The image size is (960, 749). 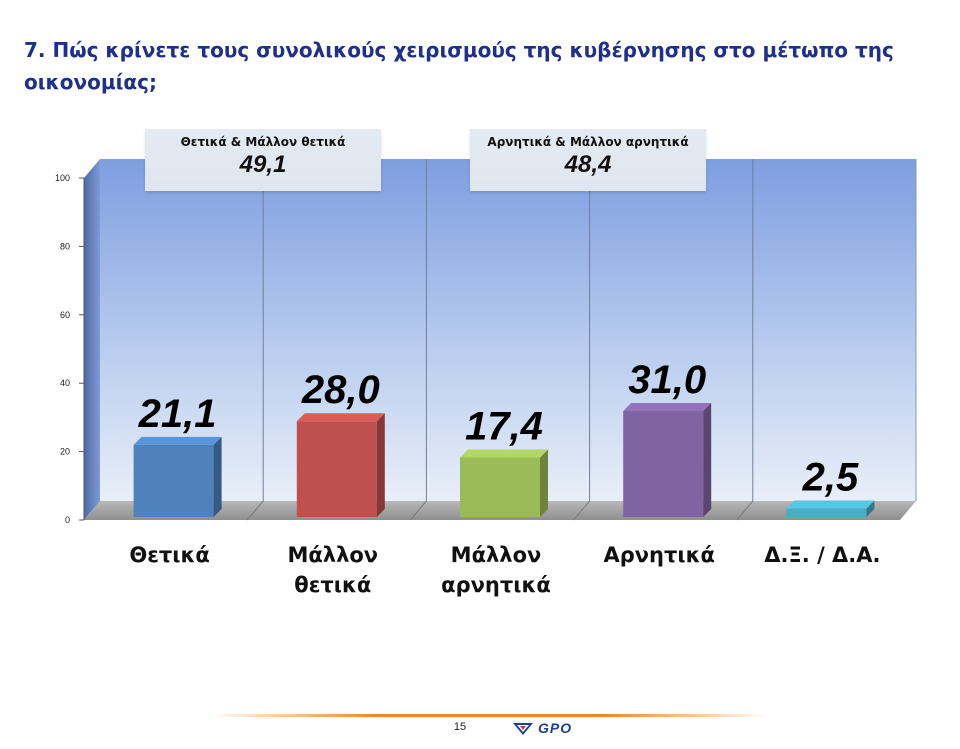 I want to click on gpo-logo-icon, so click(x=523, y=729).